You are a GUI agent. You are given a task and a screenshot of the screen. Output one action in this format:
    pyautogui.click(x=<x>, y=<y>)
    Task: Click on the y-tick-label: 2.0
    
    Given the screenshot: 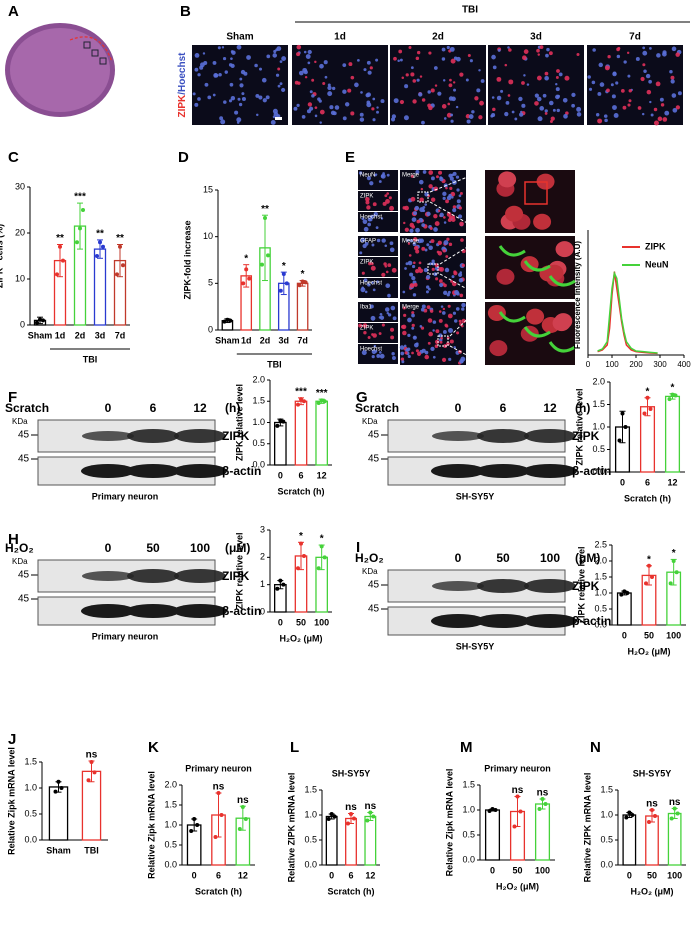 What is the action you would take?
    pyautogui.click(x=170, y=784)
    